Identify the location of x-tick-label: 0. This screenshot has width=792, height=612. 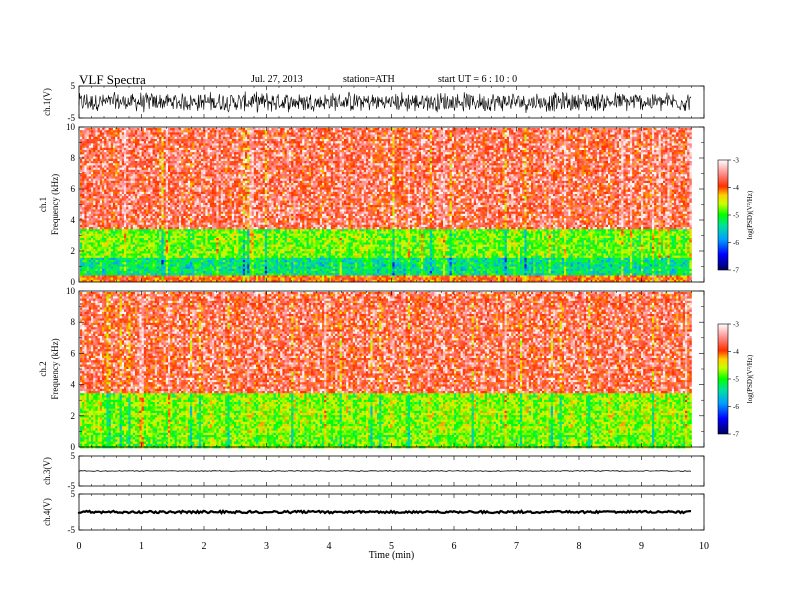
(79, 546).